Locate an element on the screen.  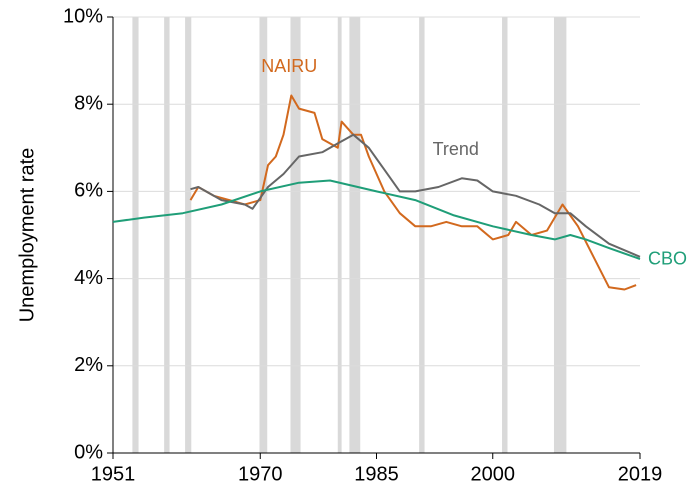
y-tick-label: 0% is located at coordinates (88, 452).